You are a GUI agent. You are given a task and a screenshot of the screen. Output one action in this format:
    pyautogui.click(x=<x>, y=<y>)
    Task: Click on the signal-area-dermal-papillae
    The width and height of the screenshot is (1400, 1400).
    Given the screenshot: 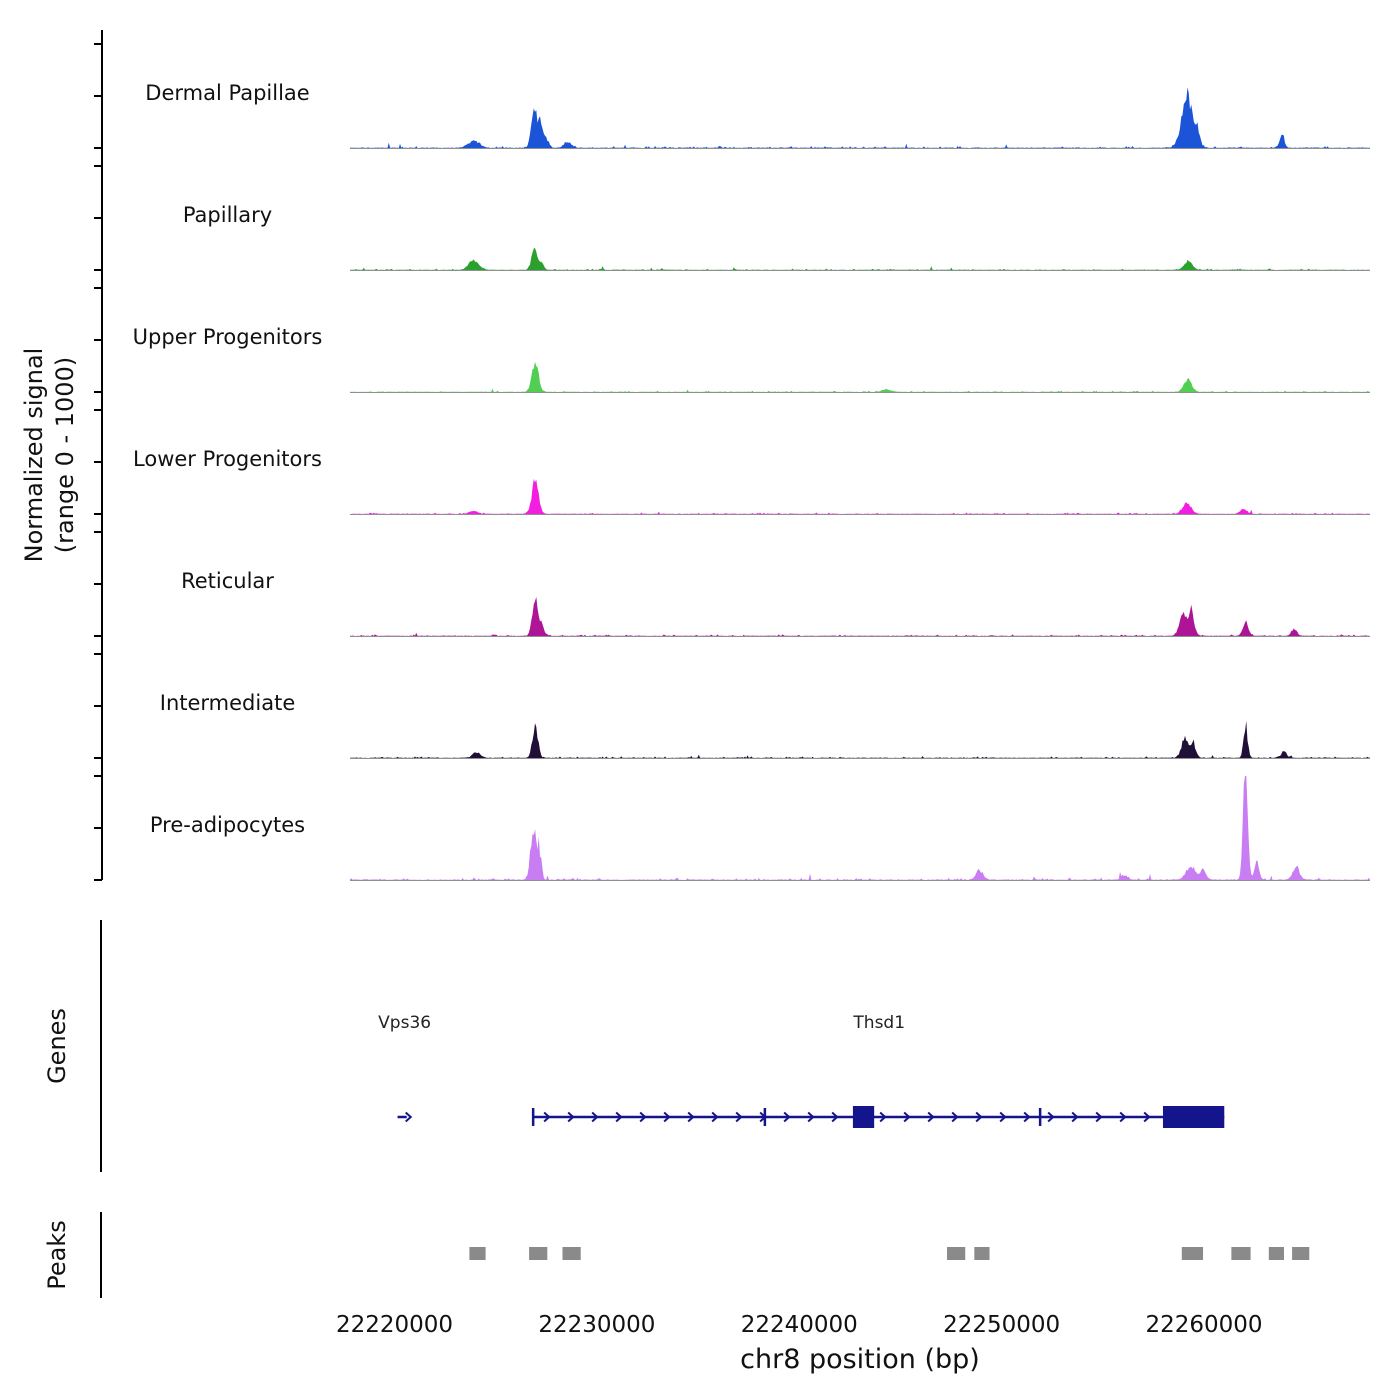 What is the action you would take?
    pyautogui.click(x=860, y=117)
    